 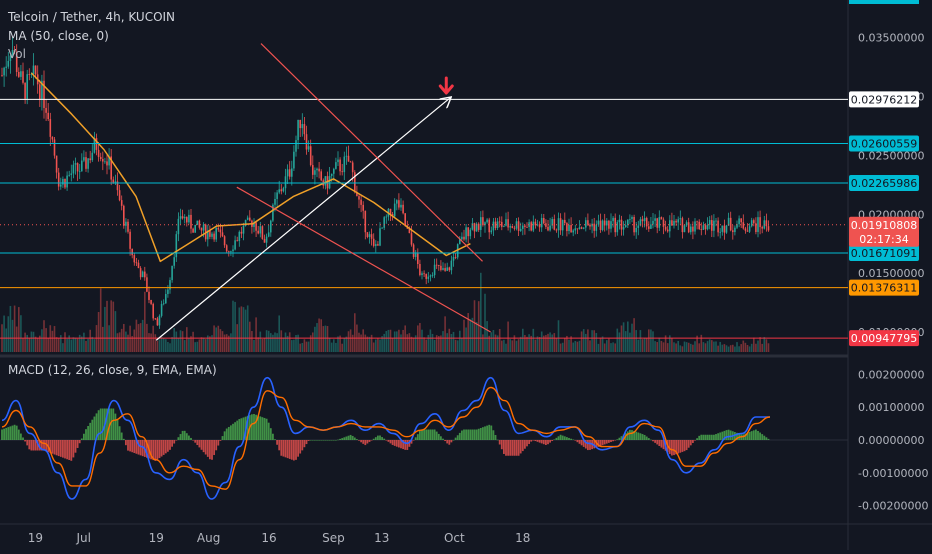 I want to click on symbol-legend: Telcoin / Tether, 4h, KUCOIN, so click(x=91, y=17).